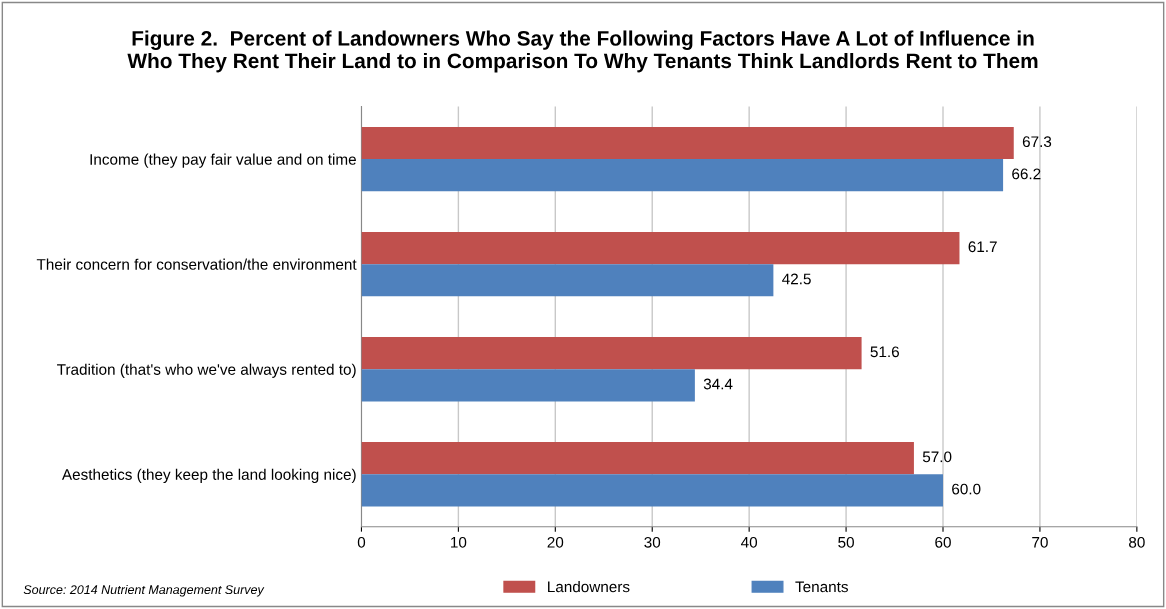  Describe the element at coordinates (821, 587) in the screenshot. I see `legend-label: Tenants` at that location.